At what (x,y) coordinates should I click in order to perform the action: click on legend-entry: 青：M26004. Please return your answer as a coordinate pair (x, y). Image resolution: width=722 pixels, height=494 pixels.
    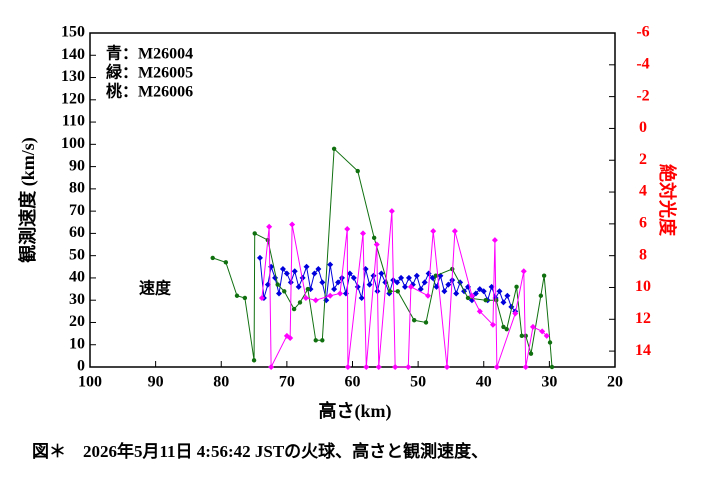
    Looking at the image, I should click on (149, 53).